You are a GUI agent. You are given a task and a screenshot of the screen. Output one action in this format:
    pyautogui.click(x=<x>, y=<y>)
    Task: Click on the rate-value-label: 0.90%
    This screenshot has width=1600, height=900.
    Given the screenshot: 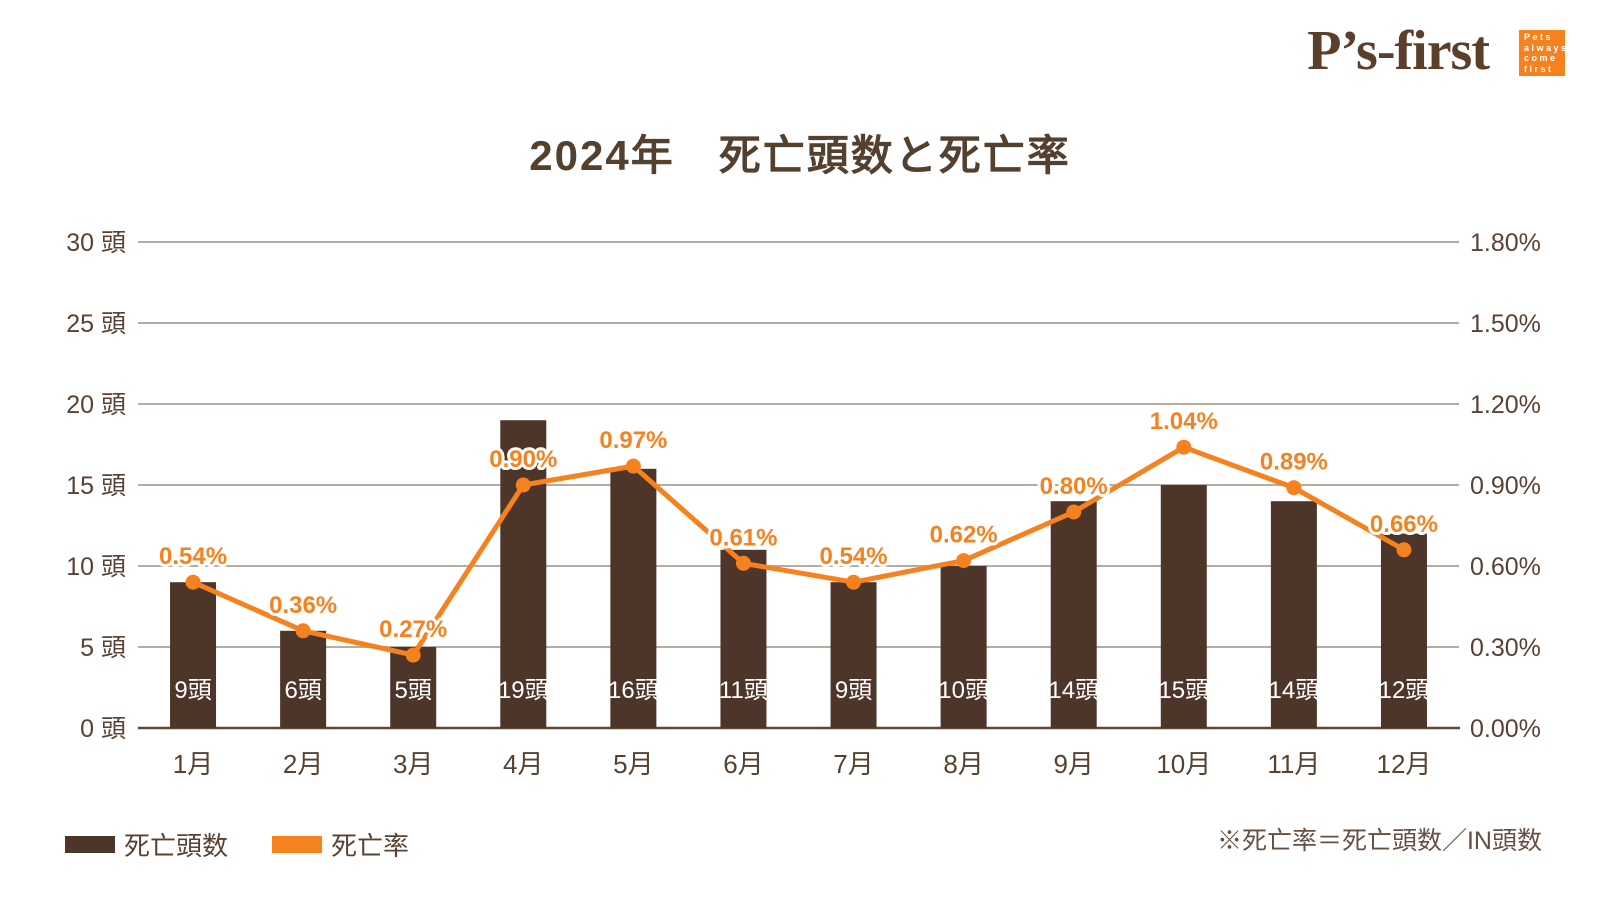 What is the action you would take?
    pyautogui.click(x=523, y=459)
    